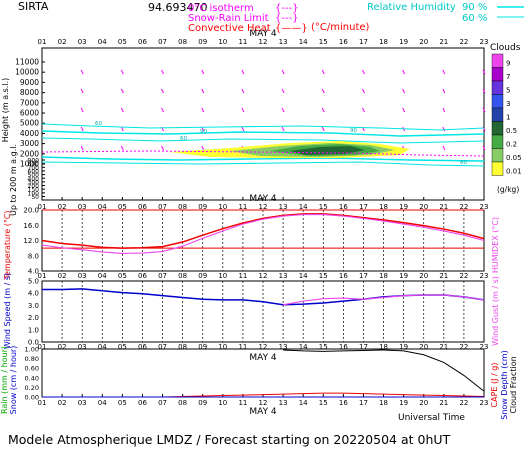 The width and height of the screenshot is (528, 450). Describe the element at coordinates (443, 207) in the screenshot. I see `temp-hour-tick-label: 21` at that location.